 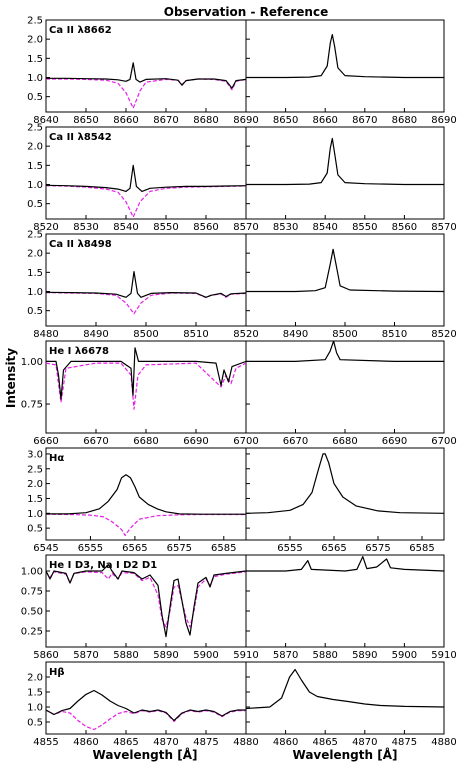 I want to click on x-tick-label-left: 8490, so click(x=95, y=334).